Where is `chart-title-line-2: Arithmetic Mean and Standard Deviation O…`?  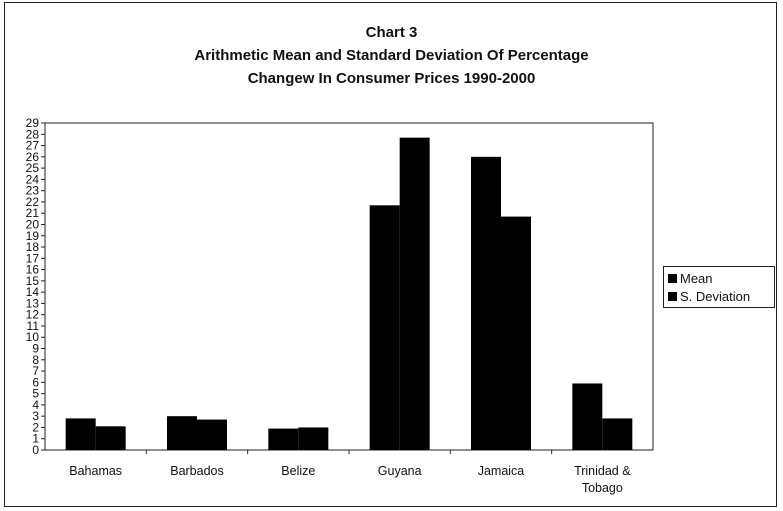
chart-title-line-2: Arithmetic Mean and Standard Deviation O… is located at coordinates (391, 55).